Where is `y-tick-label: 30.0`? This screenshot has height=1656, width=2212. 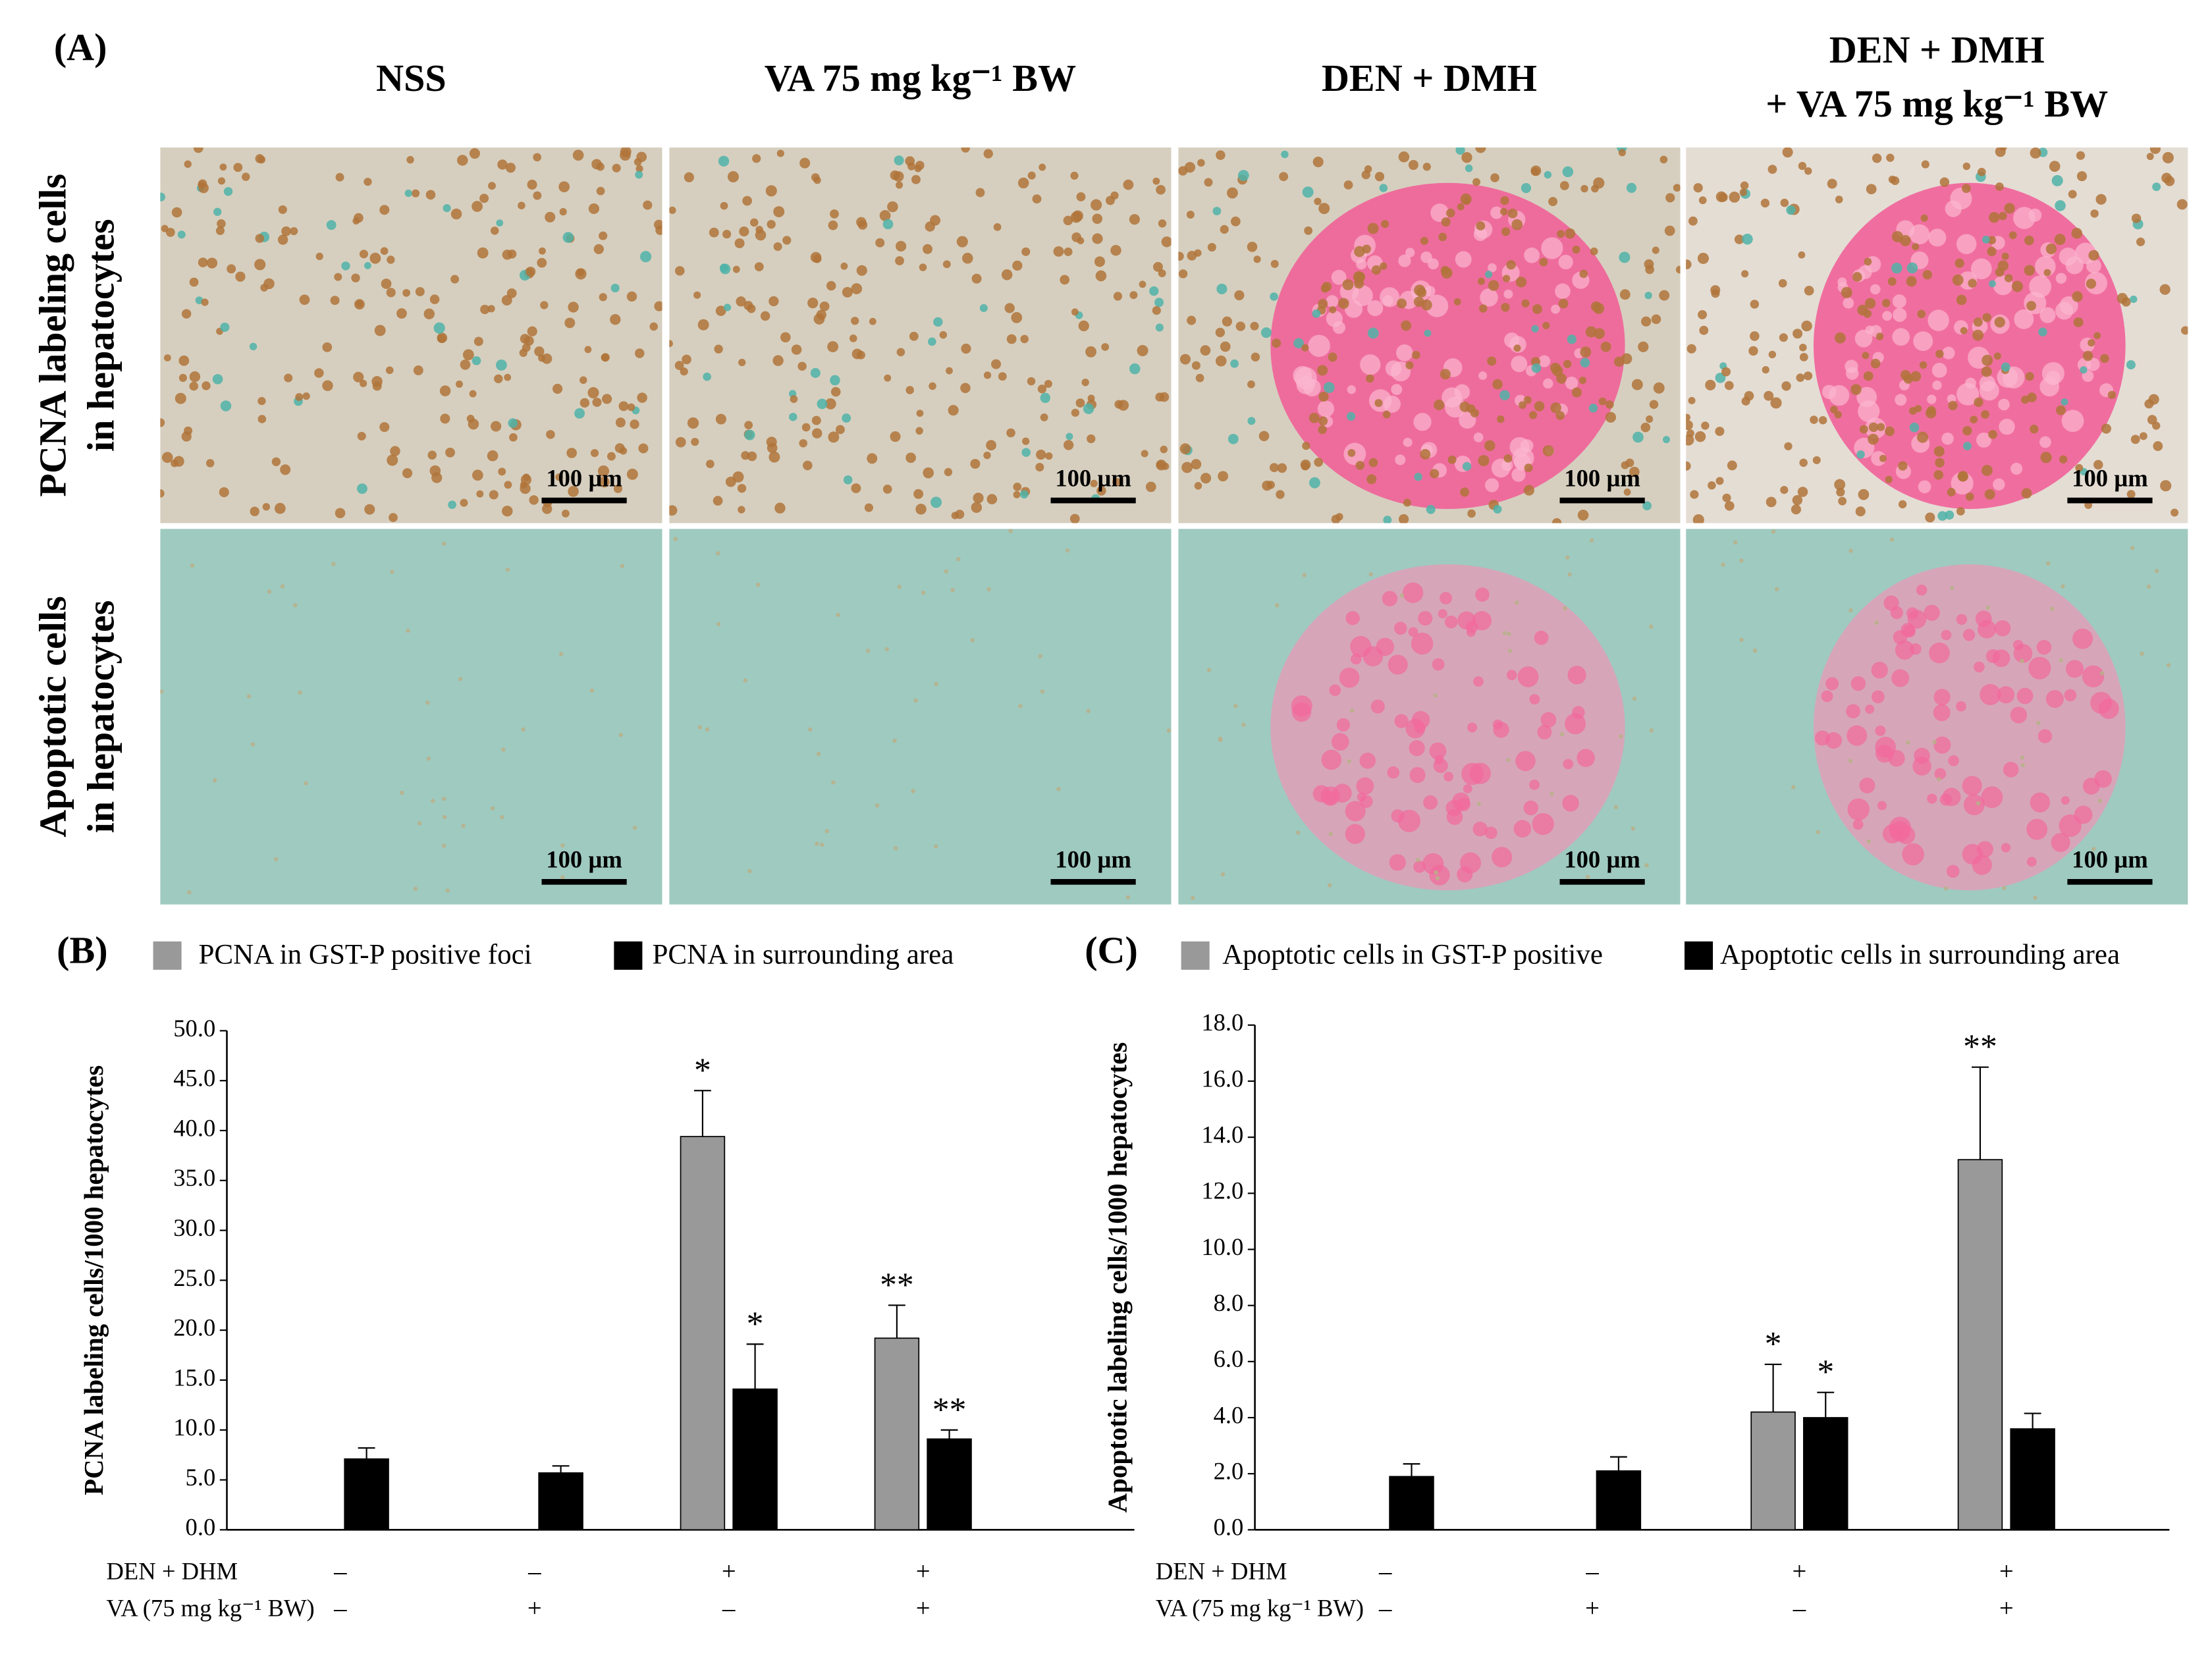
y-tick-label: 30.0 is located at coordinates (194, 1227).